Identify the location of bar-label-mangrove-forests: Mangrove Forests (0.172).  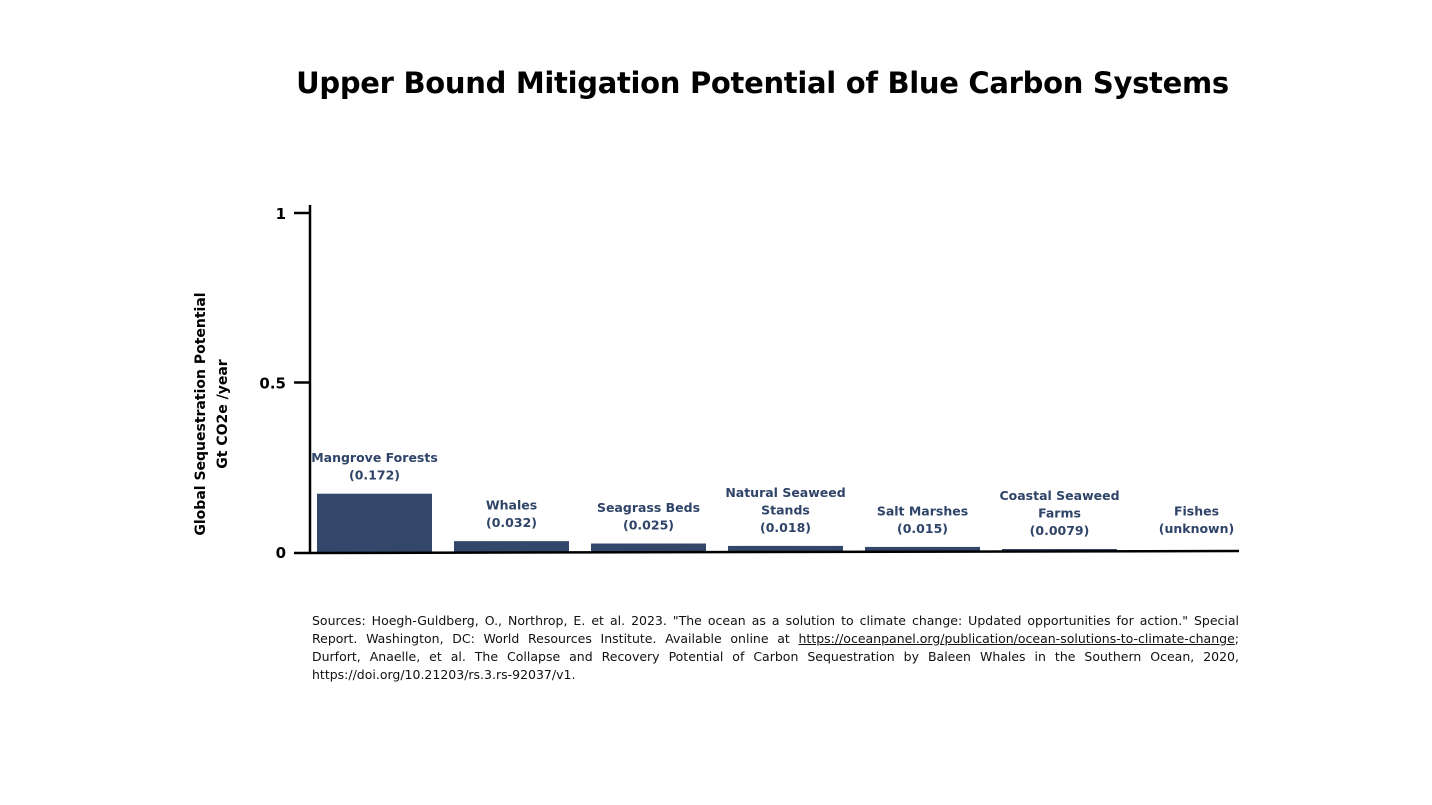
(374, 466).